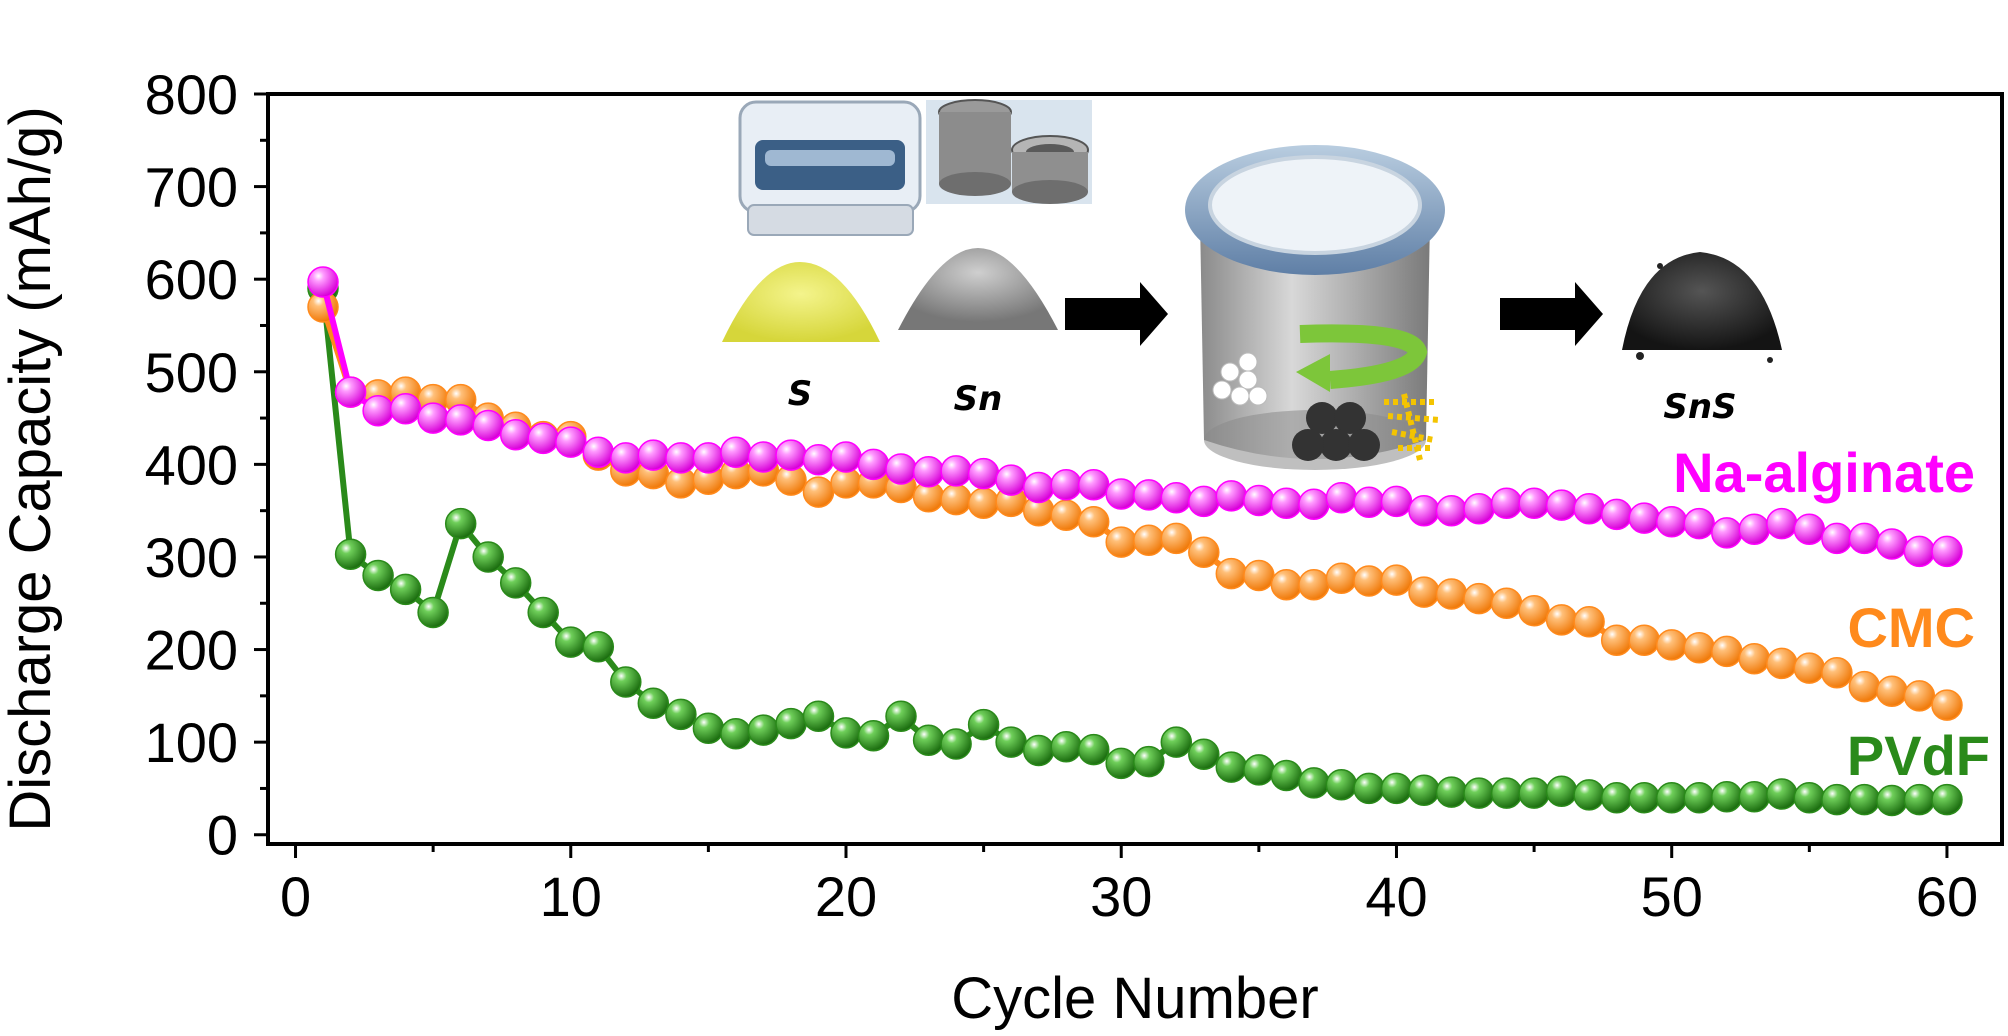  What do you see at coordinates (978, 399) in the screenshot?
I see `inset-label-sn: Sn` at bounding box center [978, 399].